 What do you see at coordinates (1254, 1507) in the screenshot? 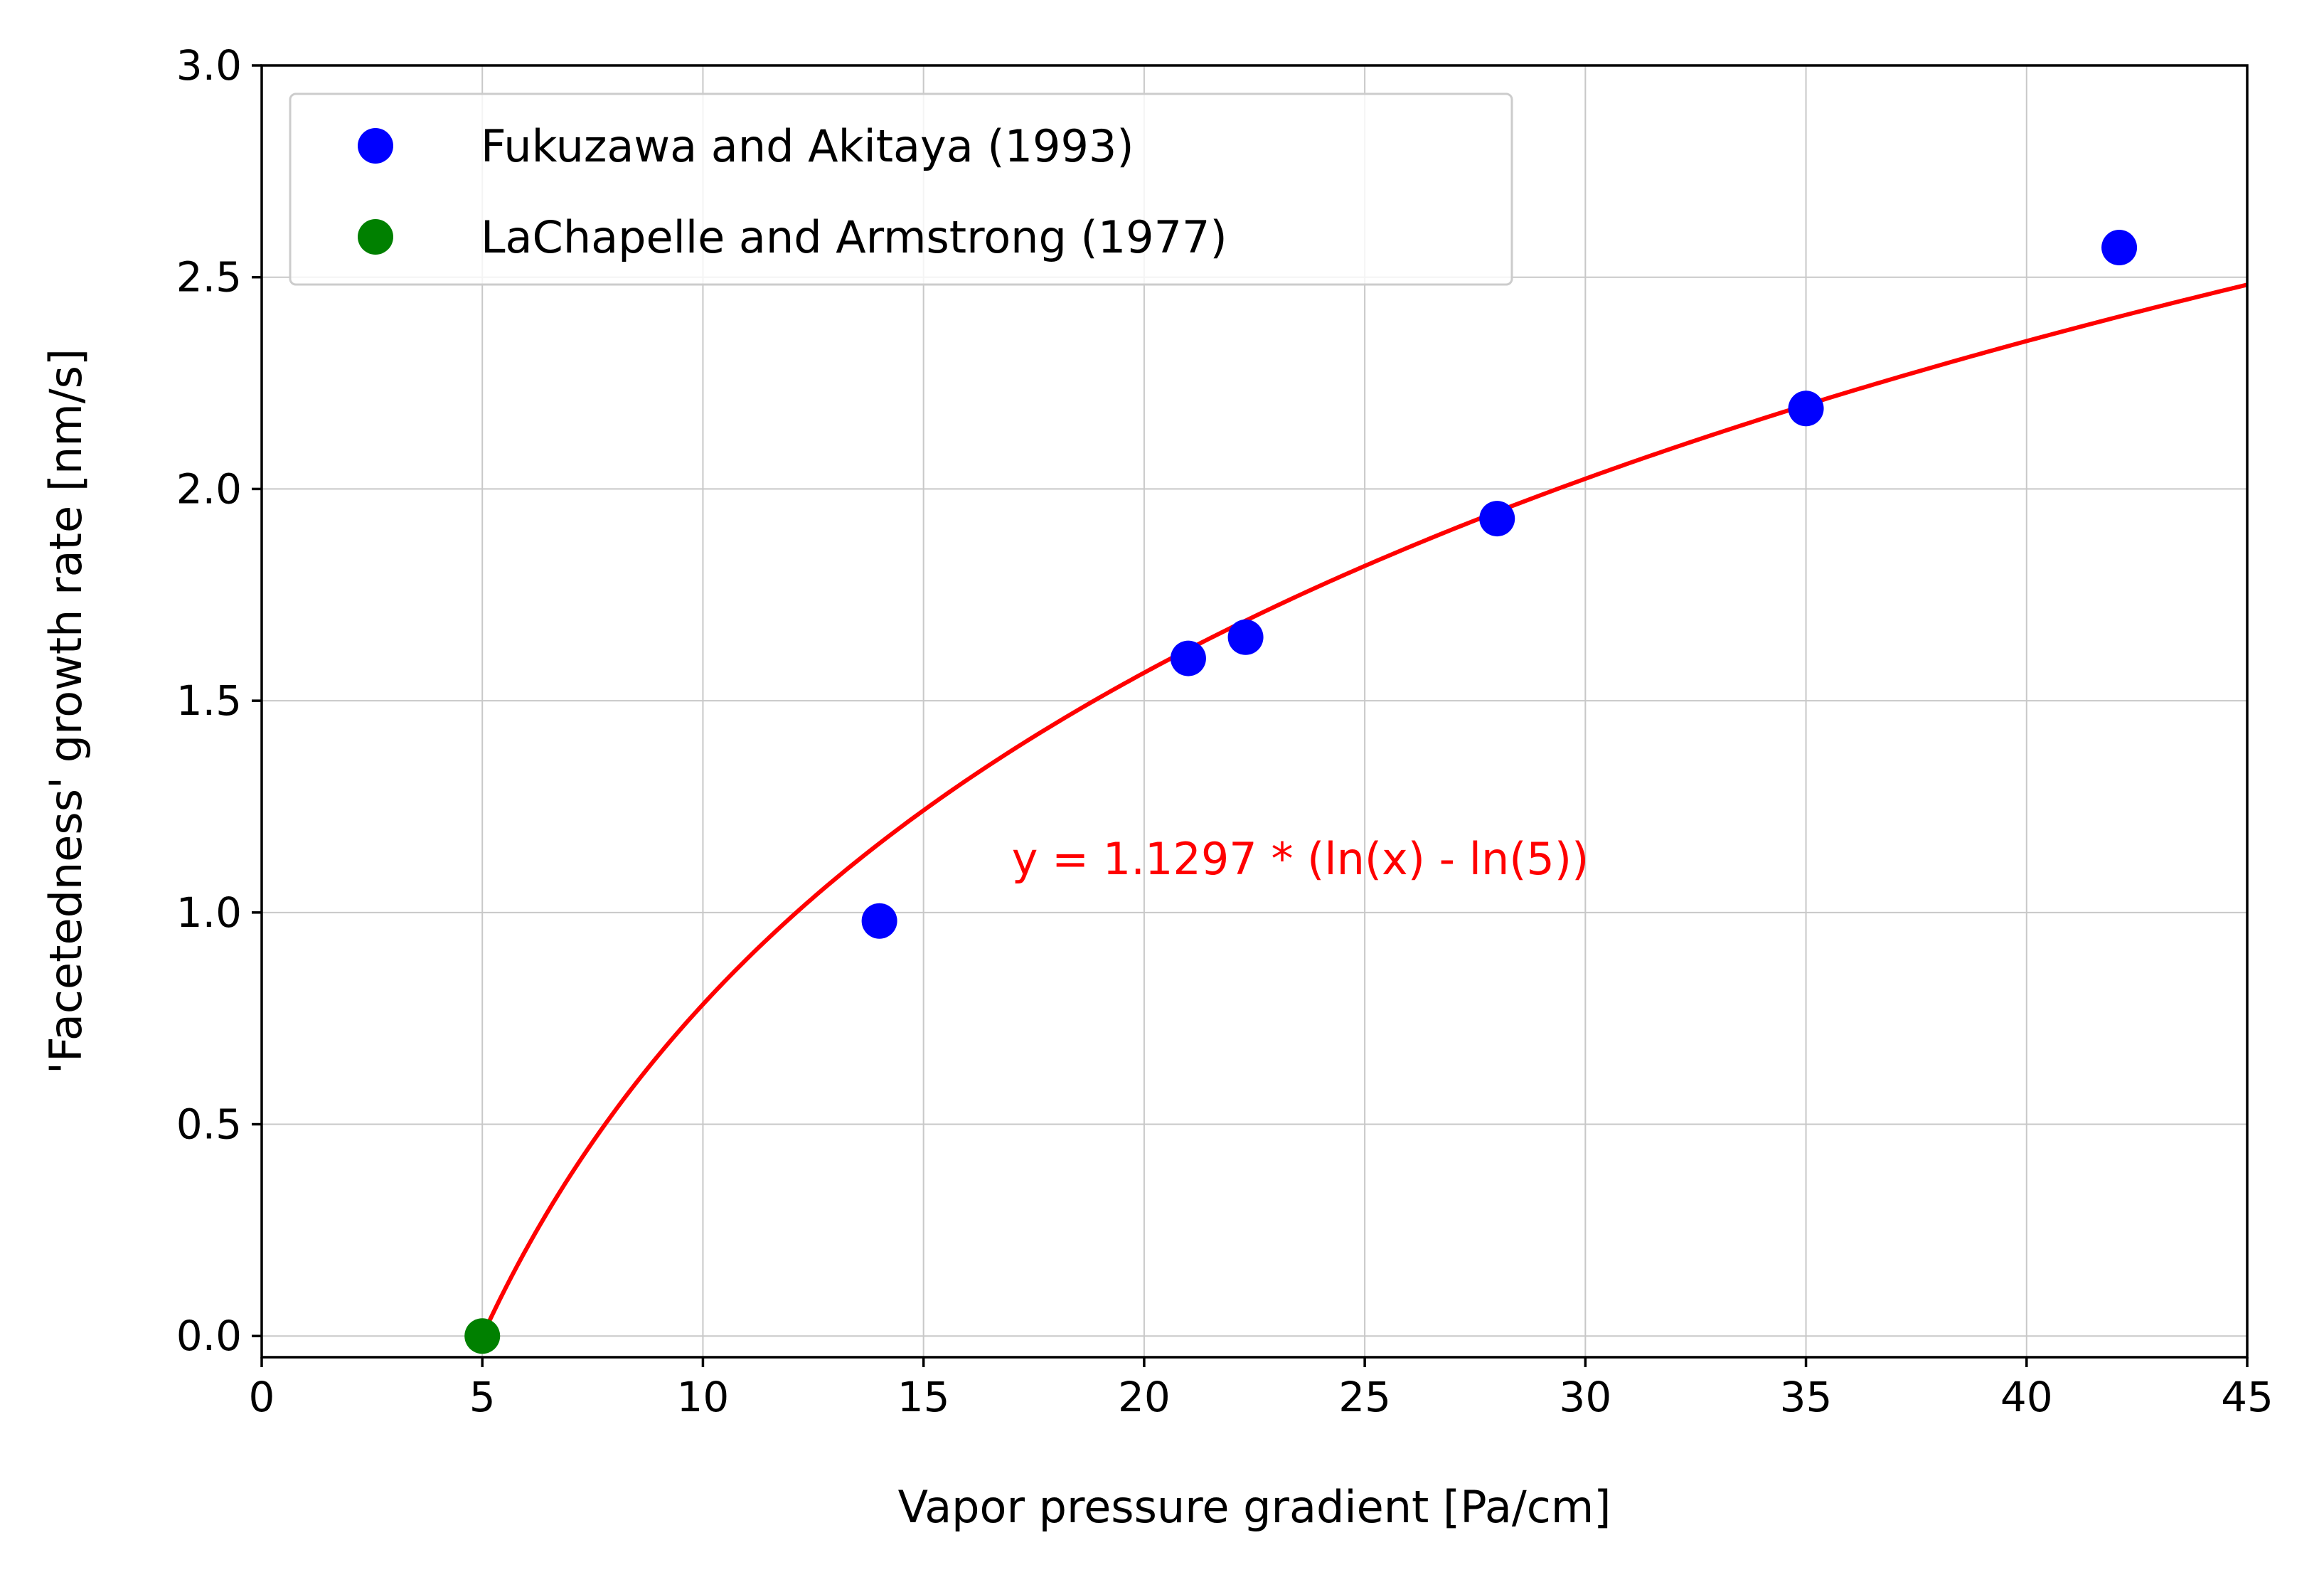
I see `x-axis-title: Vapor pressure gradient [Pa/cm]` at bounding box center [1254, 1507].